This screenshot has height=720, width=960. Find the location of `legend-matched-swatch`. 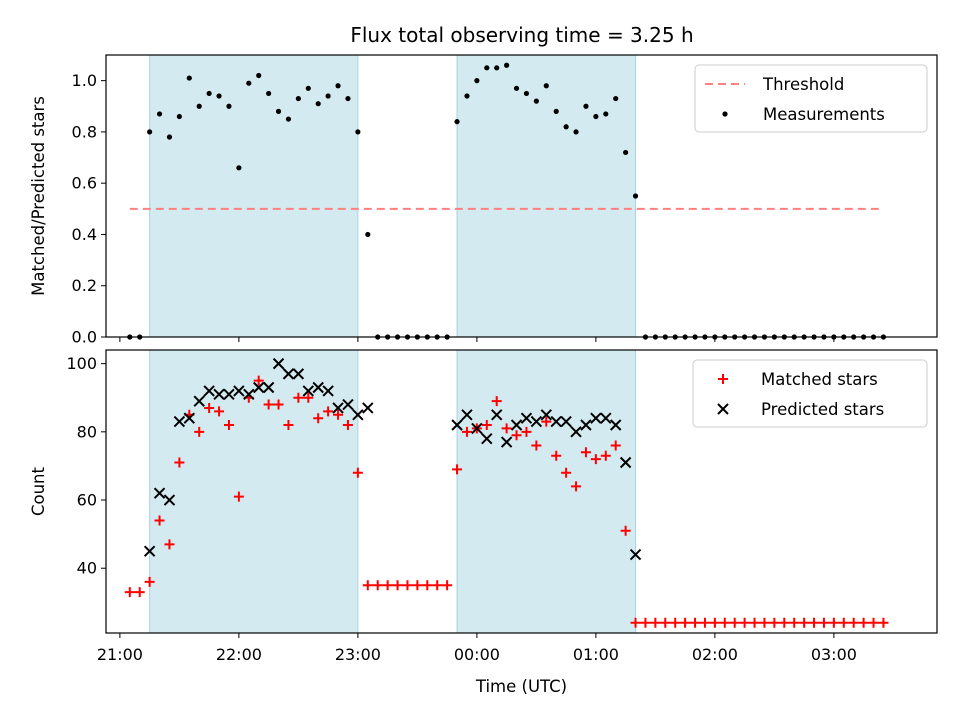

legend-matched-swatch is located at coordinates (723, 379).